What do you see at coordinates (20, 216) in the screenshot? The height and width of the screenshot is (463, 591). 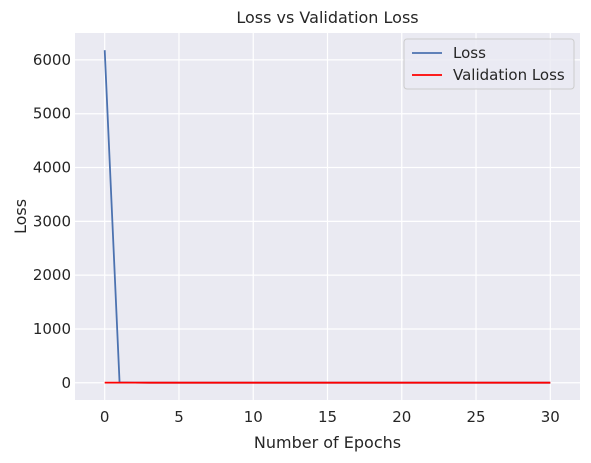 I see `y-axis-label: Loss` at bounding box center [20, 216].